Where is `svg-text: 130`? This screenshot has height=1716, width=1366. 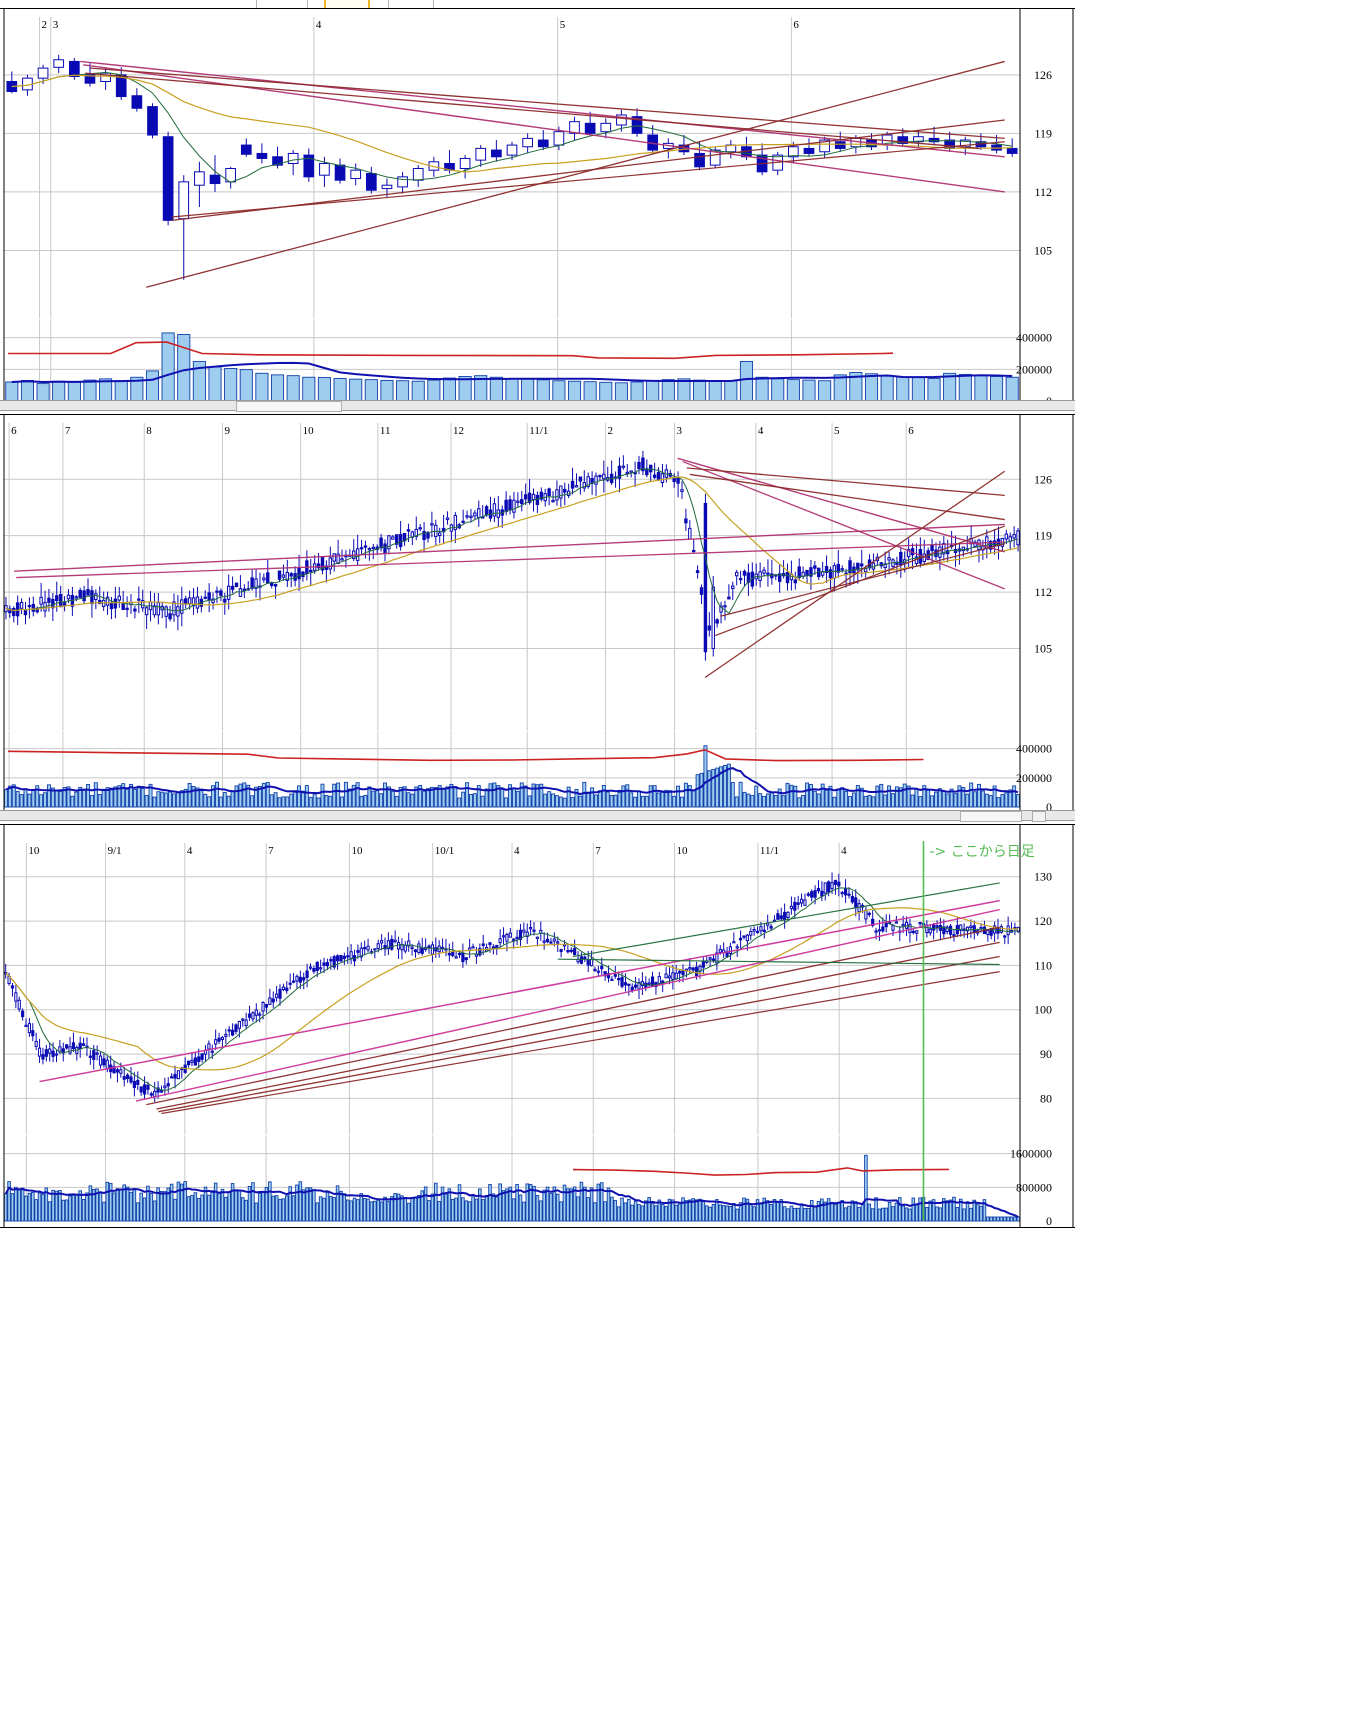
svg-text: 130 is located at coordinates (1043, 877).